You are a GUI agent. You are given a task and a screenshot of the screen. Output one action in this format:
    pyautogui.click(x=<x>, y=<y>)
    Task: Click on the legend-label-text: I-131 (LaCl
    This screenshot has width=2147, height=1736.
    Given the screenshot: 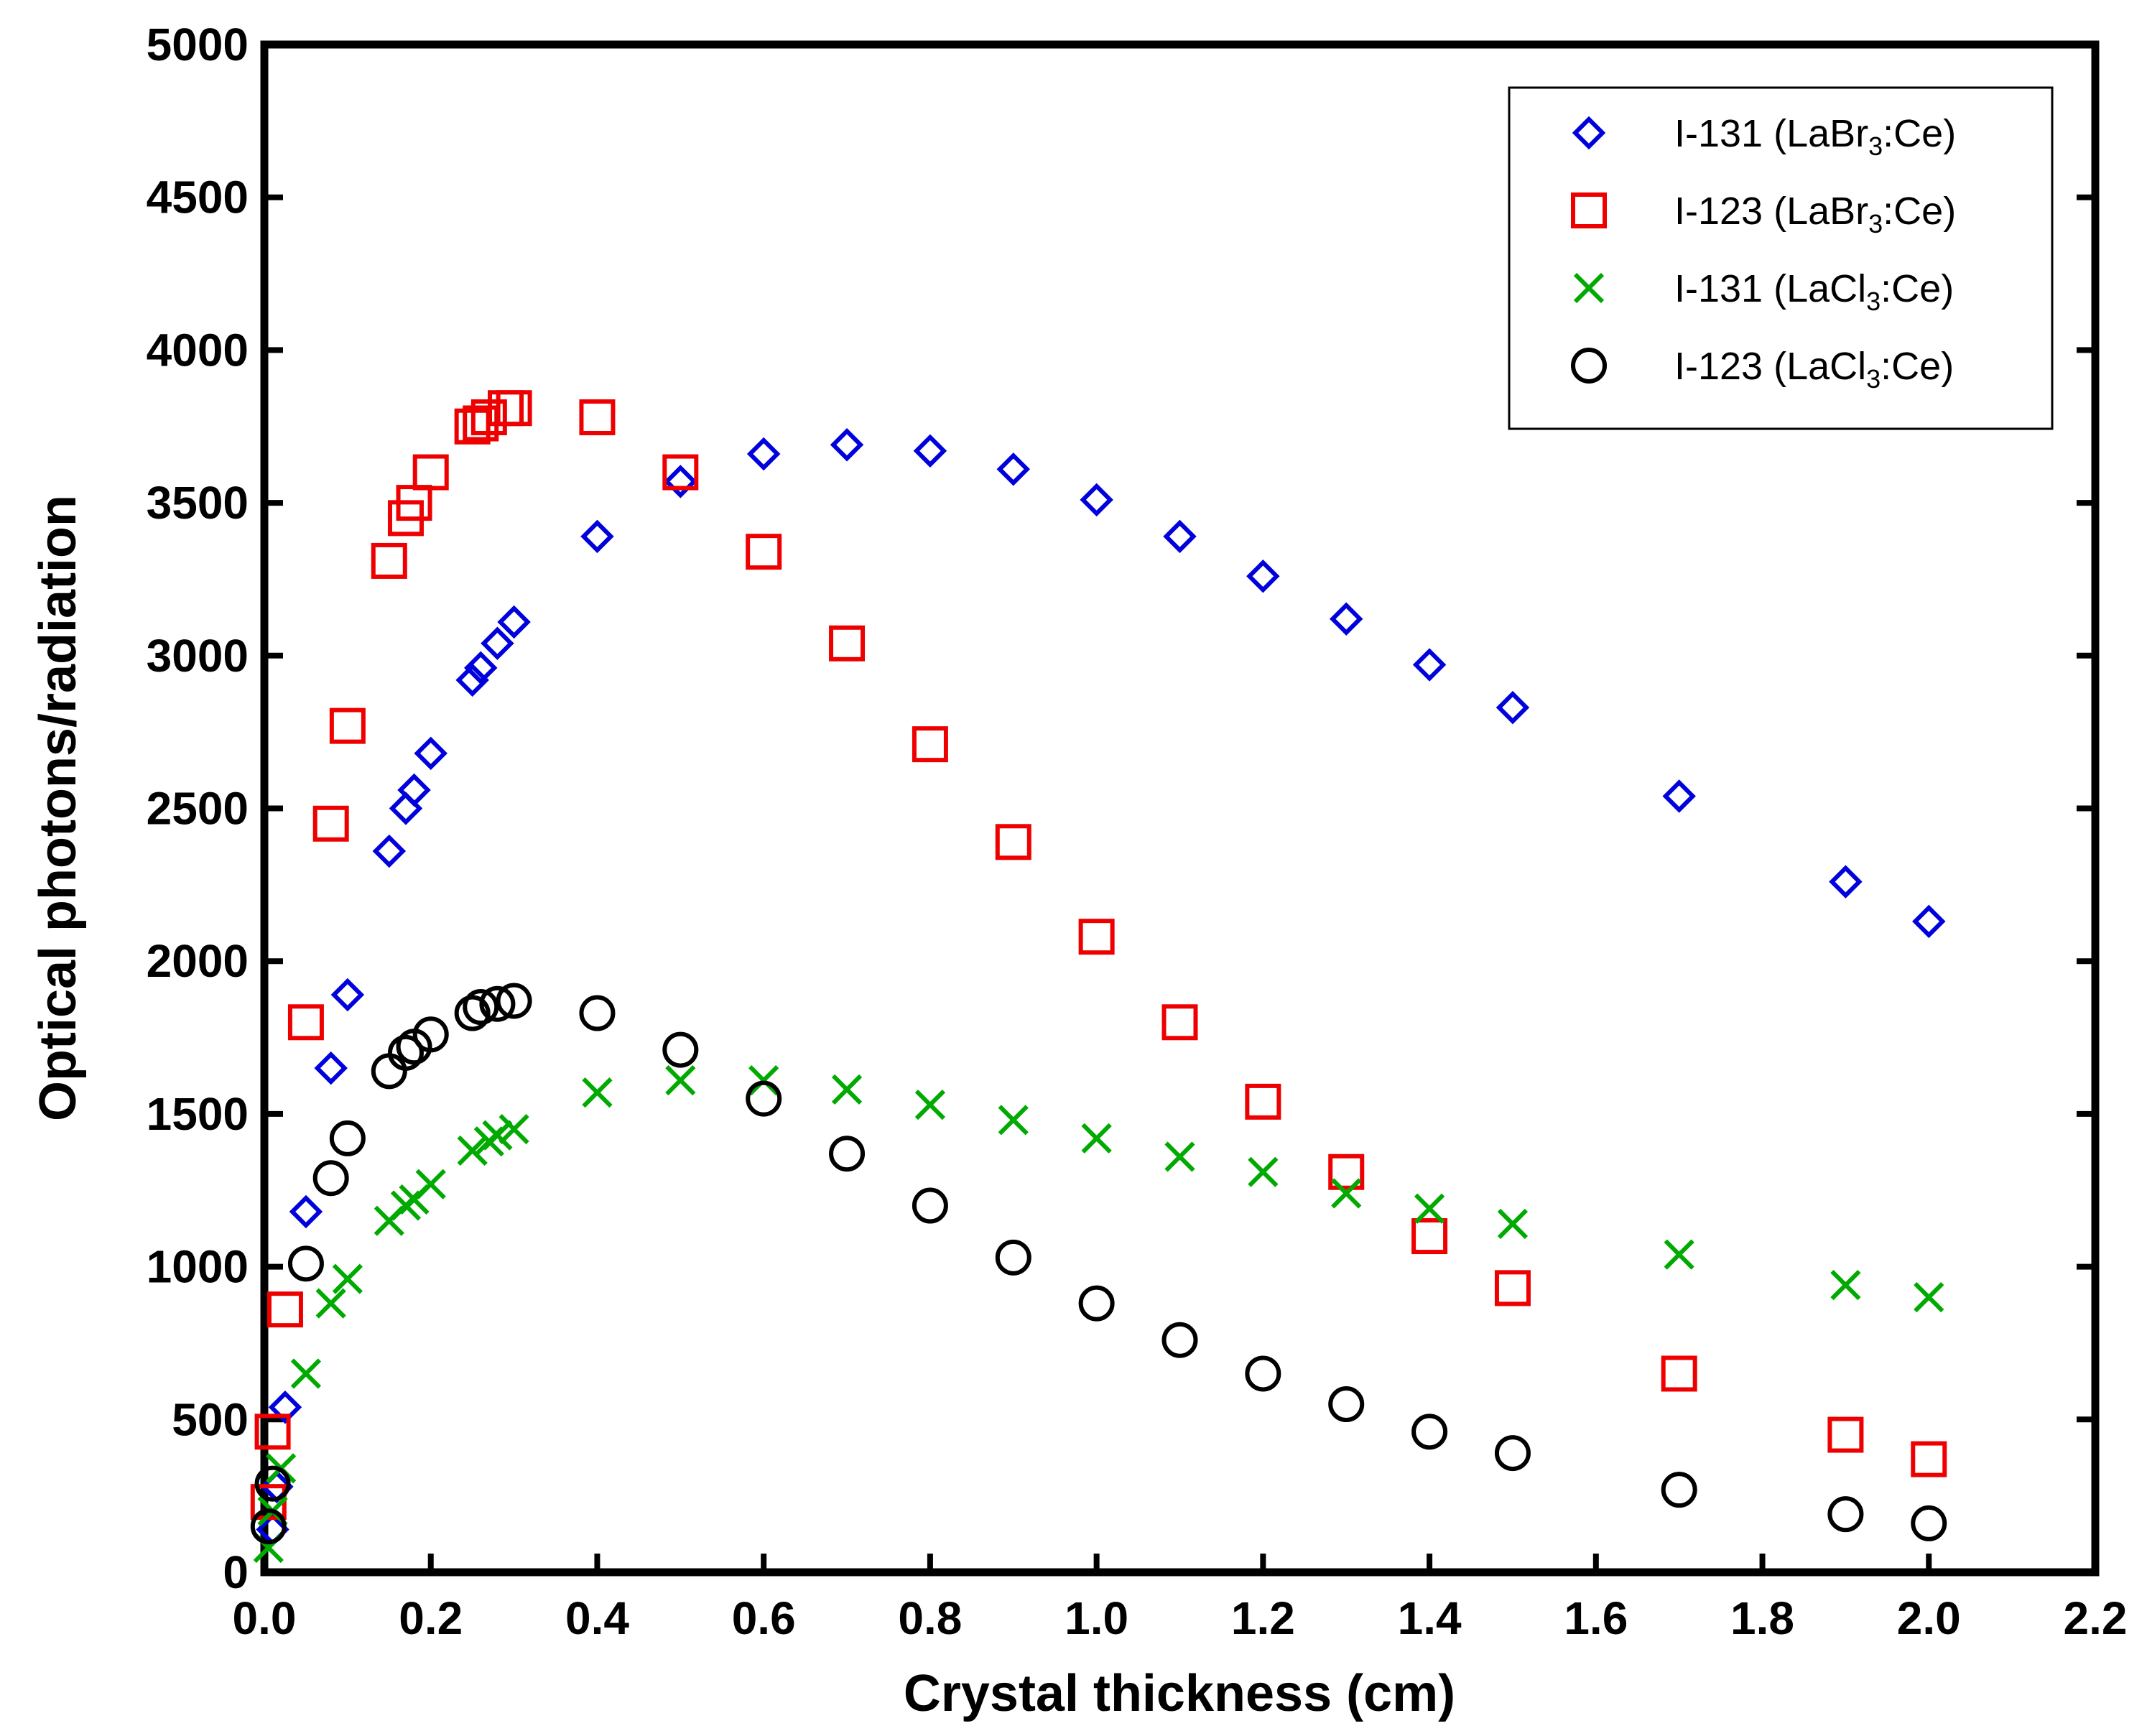 What is the action you would take?
    pyautogui.click(x=1770, y=288)
    